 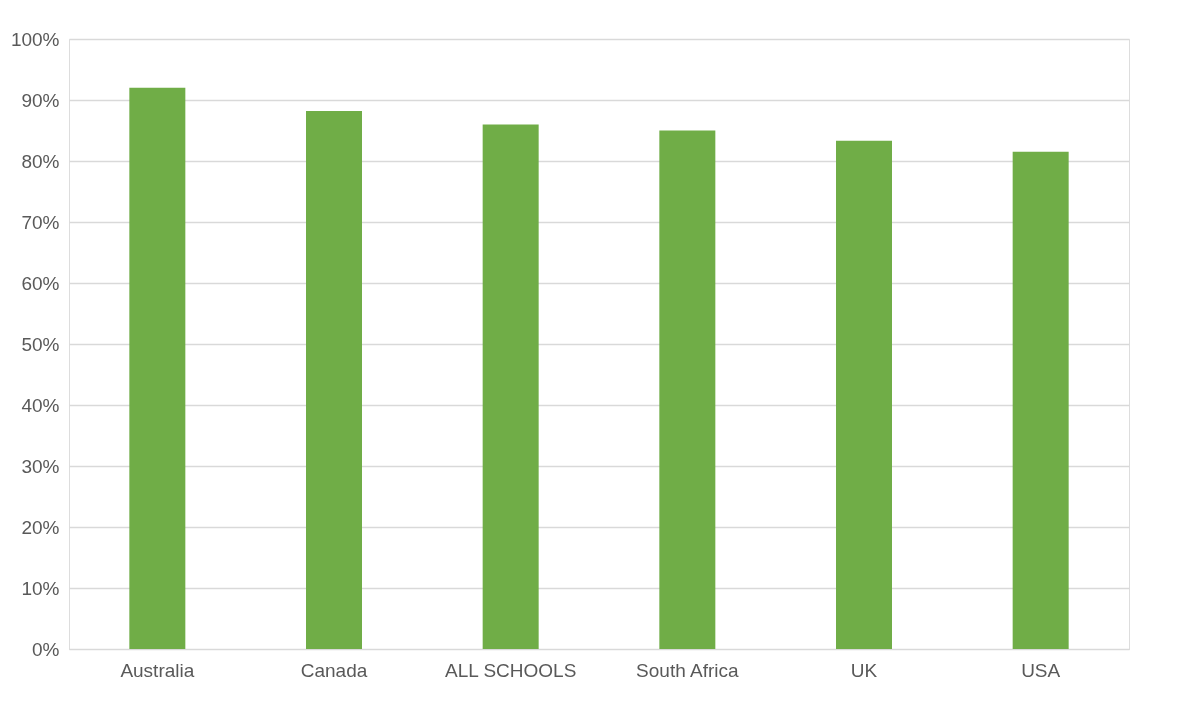 What do you see at coordinates (35, 39) in the screenshot?
I see `y-tick-label: 100%` at bounding box center [35, 39].